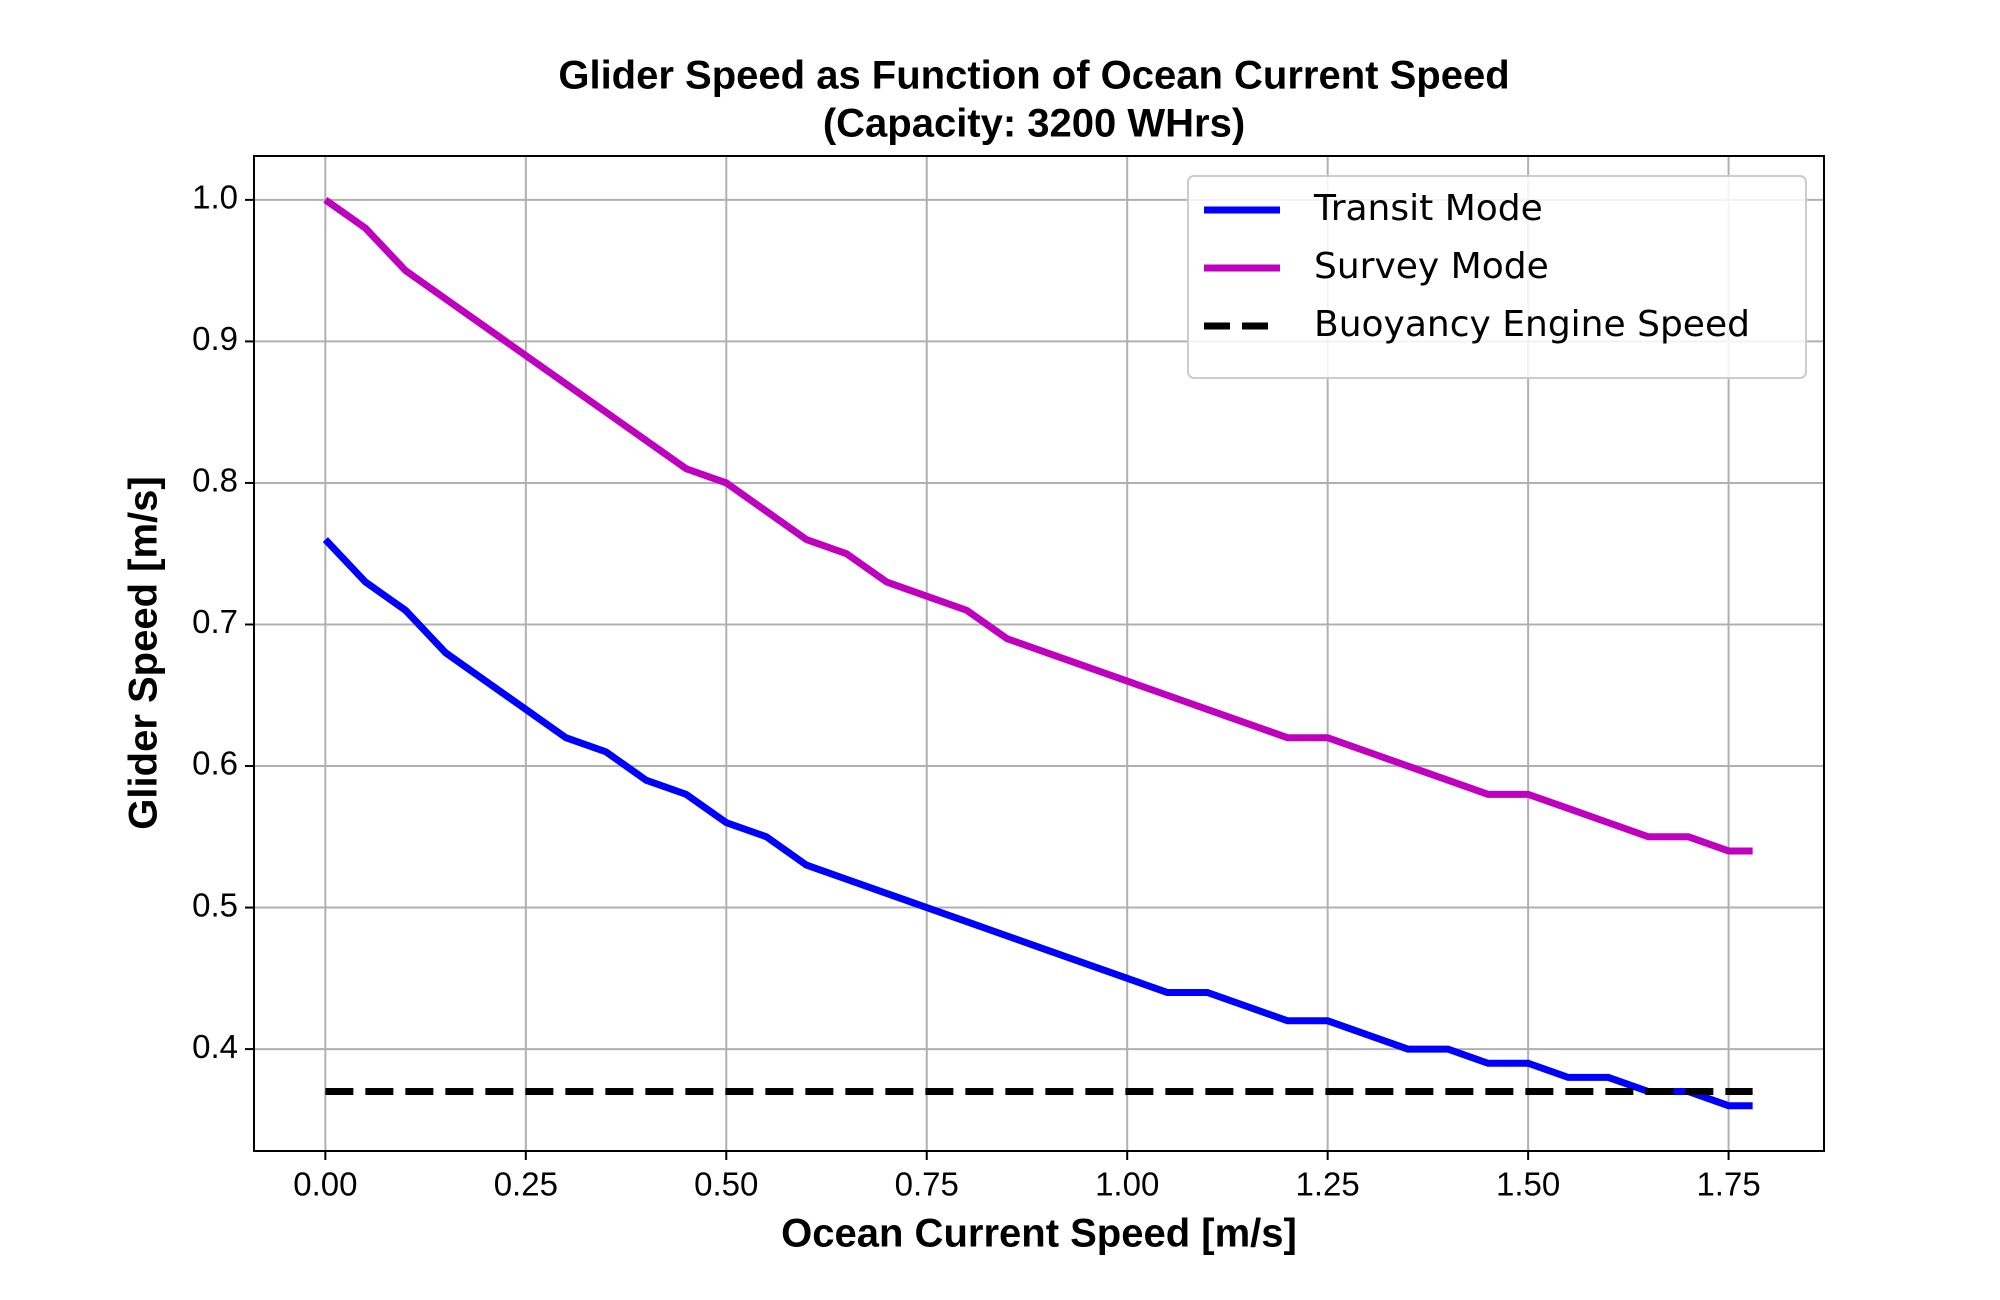 This screenshot has height=1300, width=2000. I want to click on x-tick-label: 0.75, so click(927, 1184).